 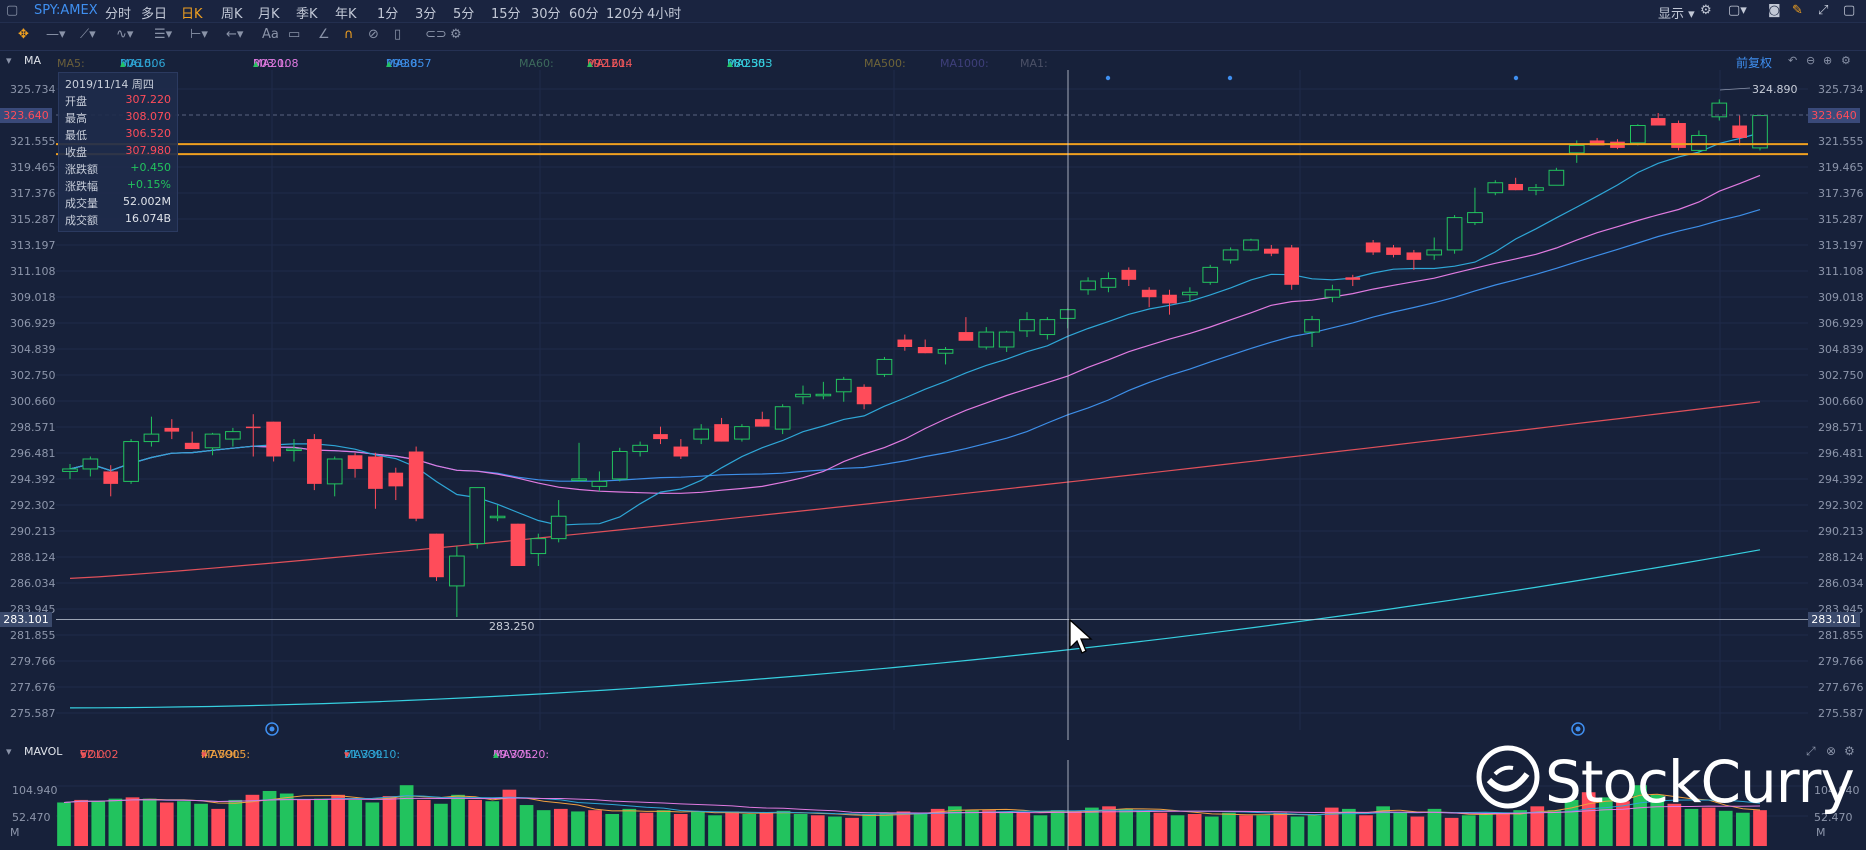 I want to click on magnet-icon: ∩, so click(x=349, y=34).